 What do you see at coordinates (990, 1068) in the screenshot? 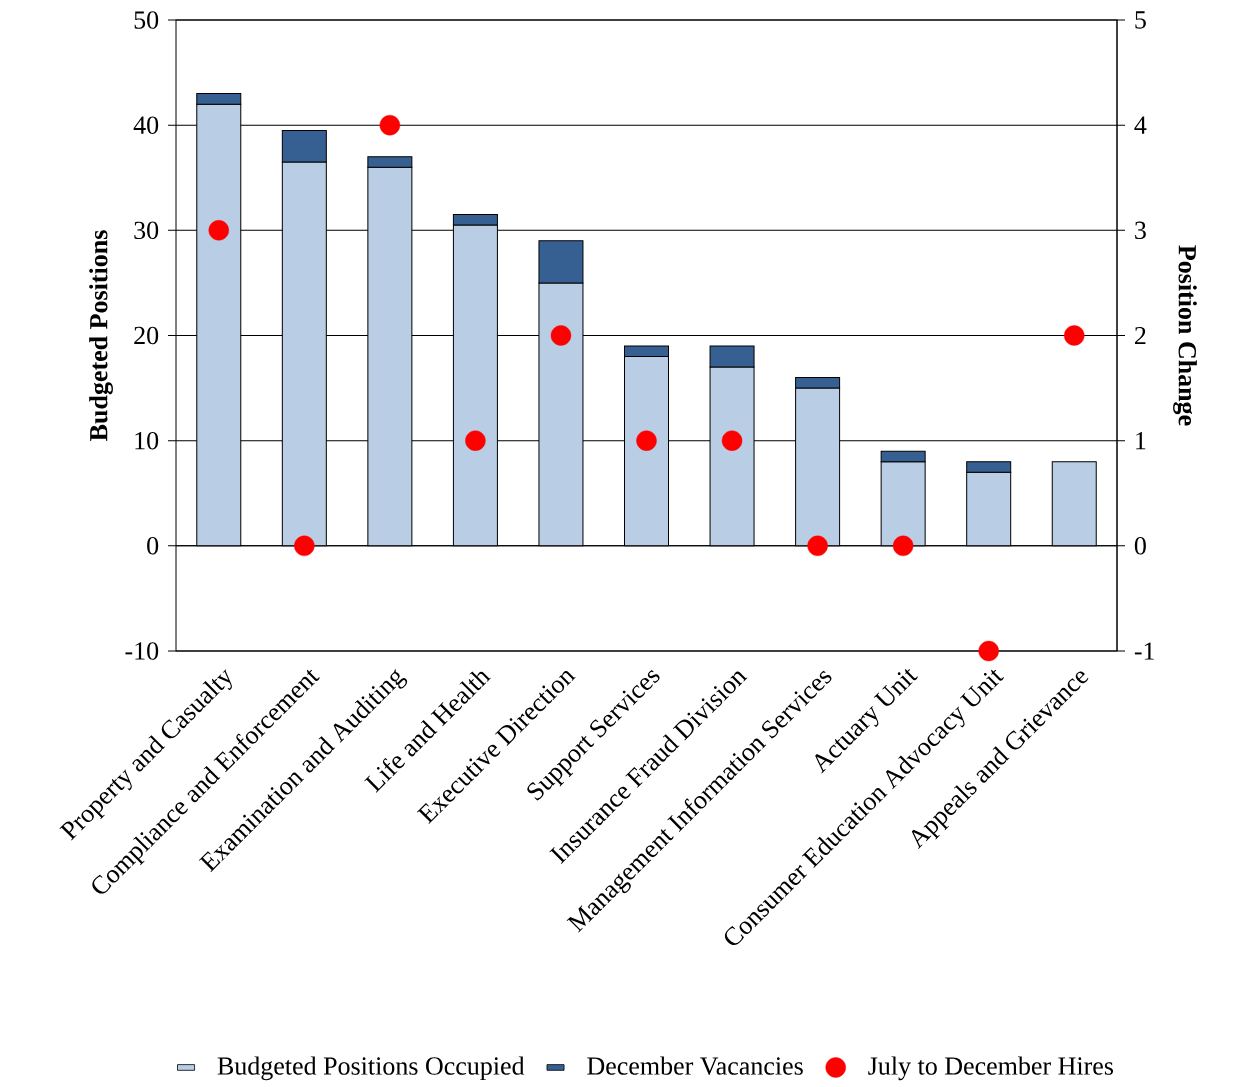
I see `legend-label: July to December Hires` at bounding box center [990, 1068].